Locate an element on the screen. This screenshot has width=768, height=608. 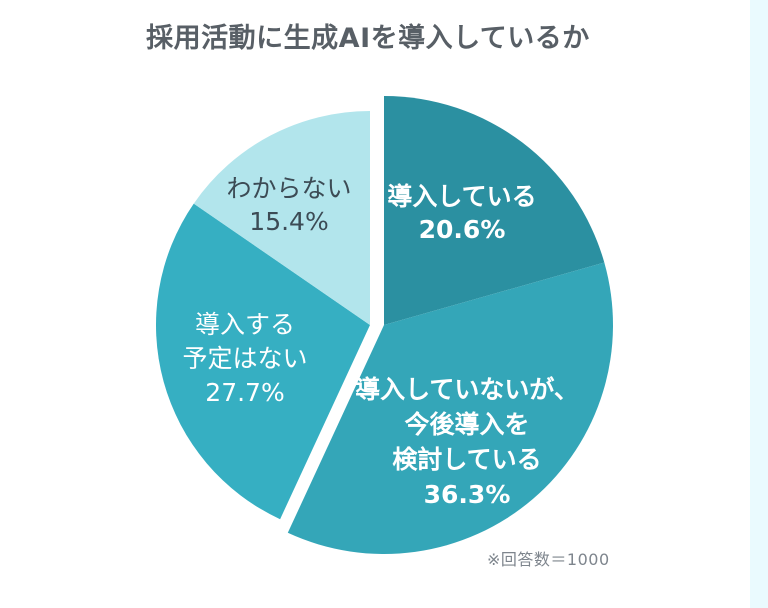
slice-label-percent: 20.6% is located at coordinates (462, 229).